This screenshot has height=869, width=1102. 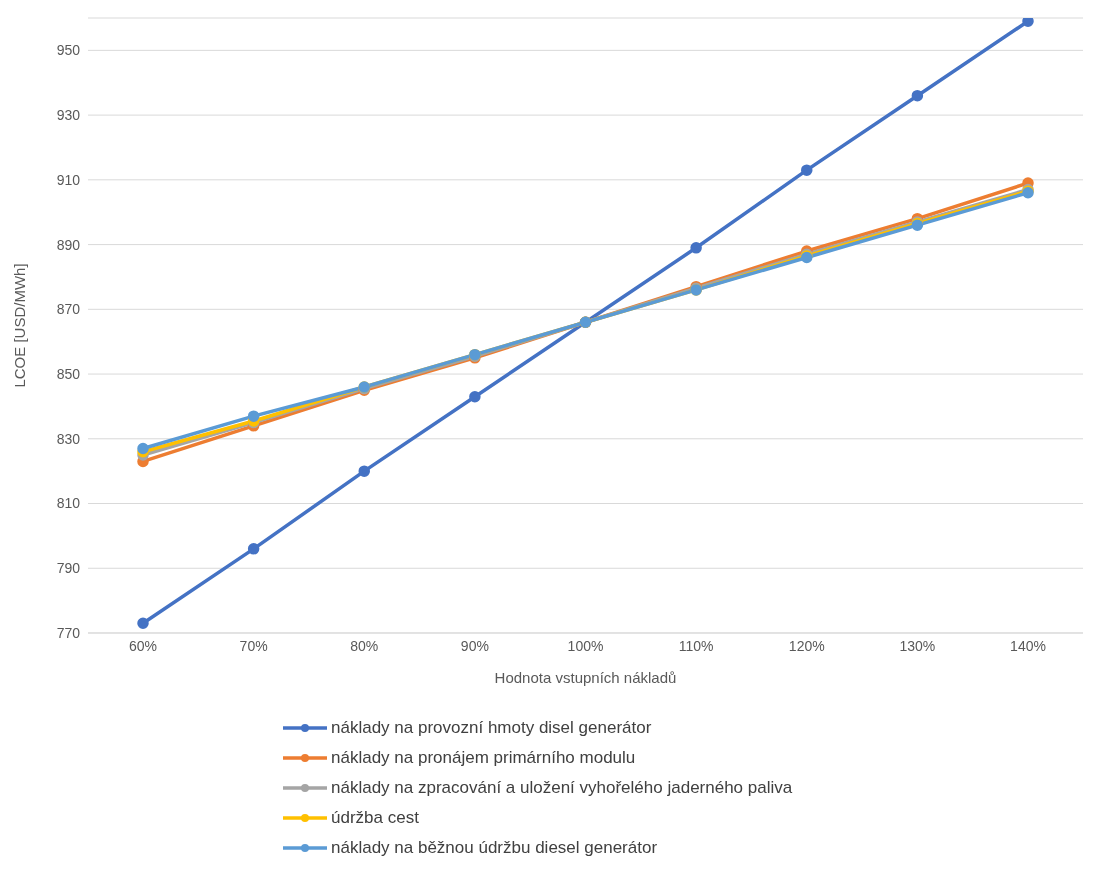 I want to click on legend-label: údržba cest, so click(x=375, y=818).